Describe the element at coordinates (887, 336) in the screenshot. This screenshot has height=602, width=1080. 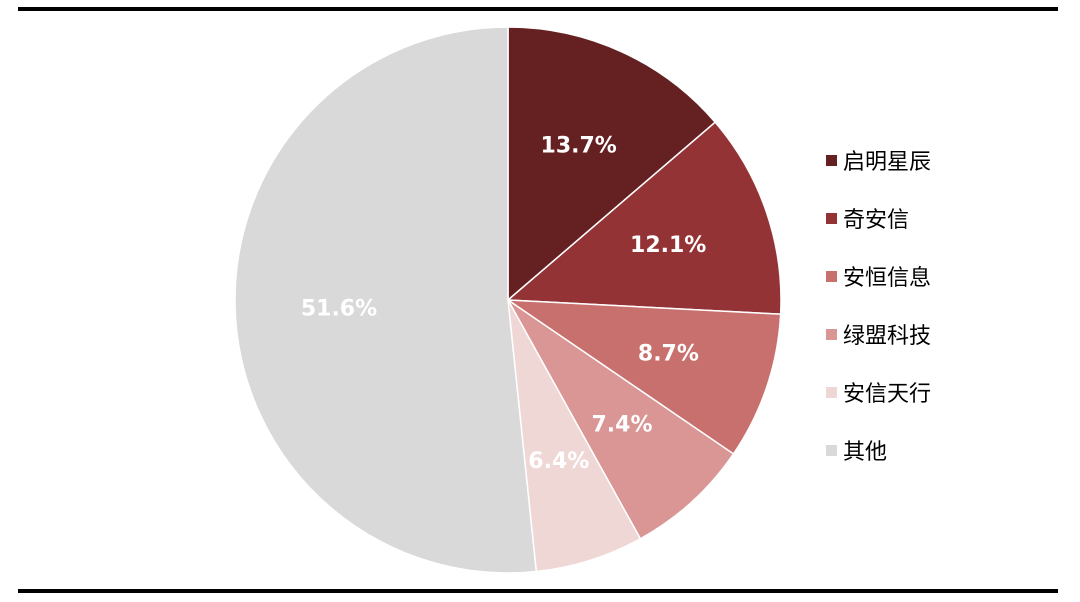
I see `legend-label: 绿盟科技` at that location.